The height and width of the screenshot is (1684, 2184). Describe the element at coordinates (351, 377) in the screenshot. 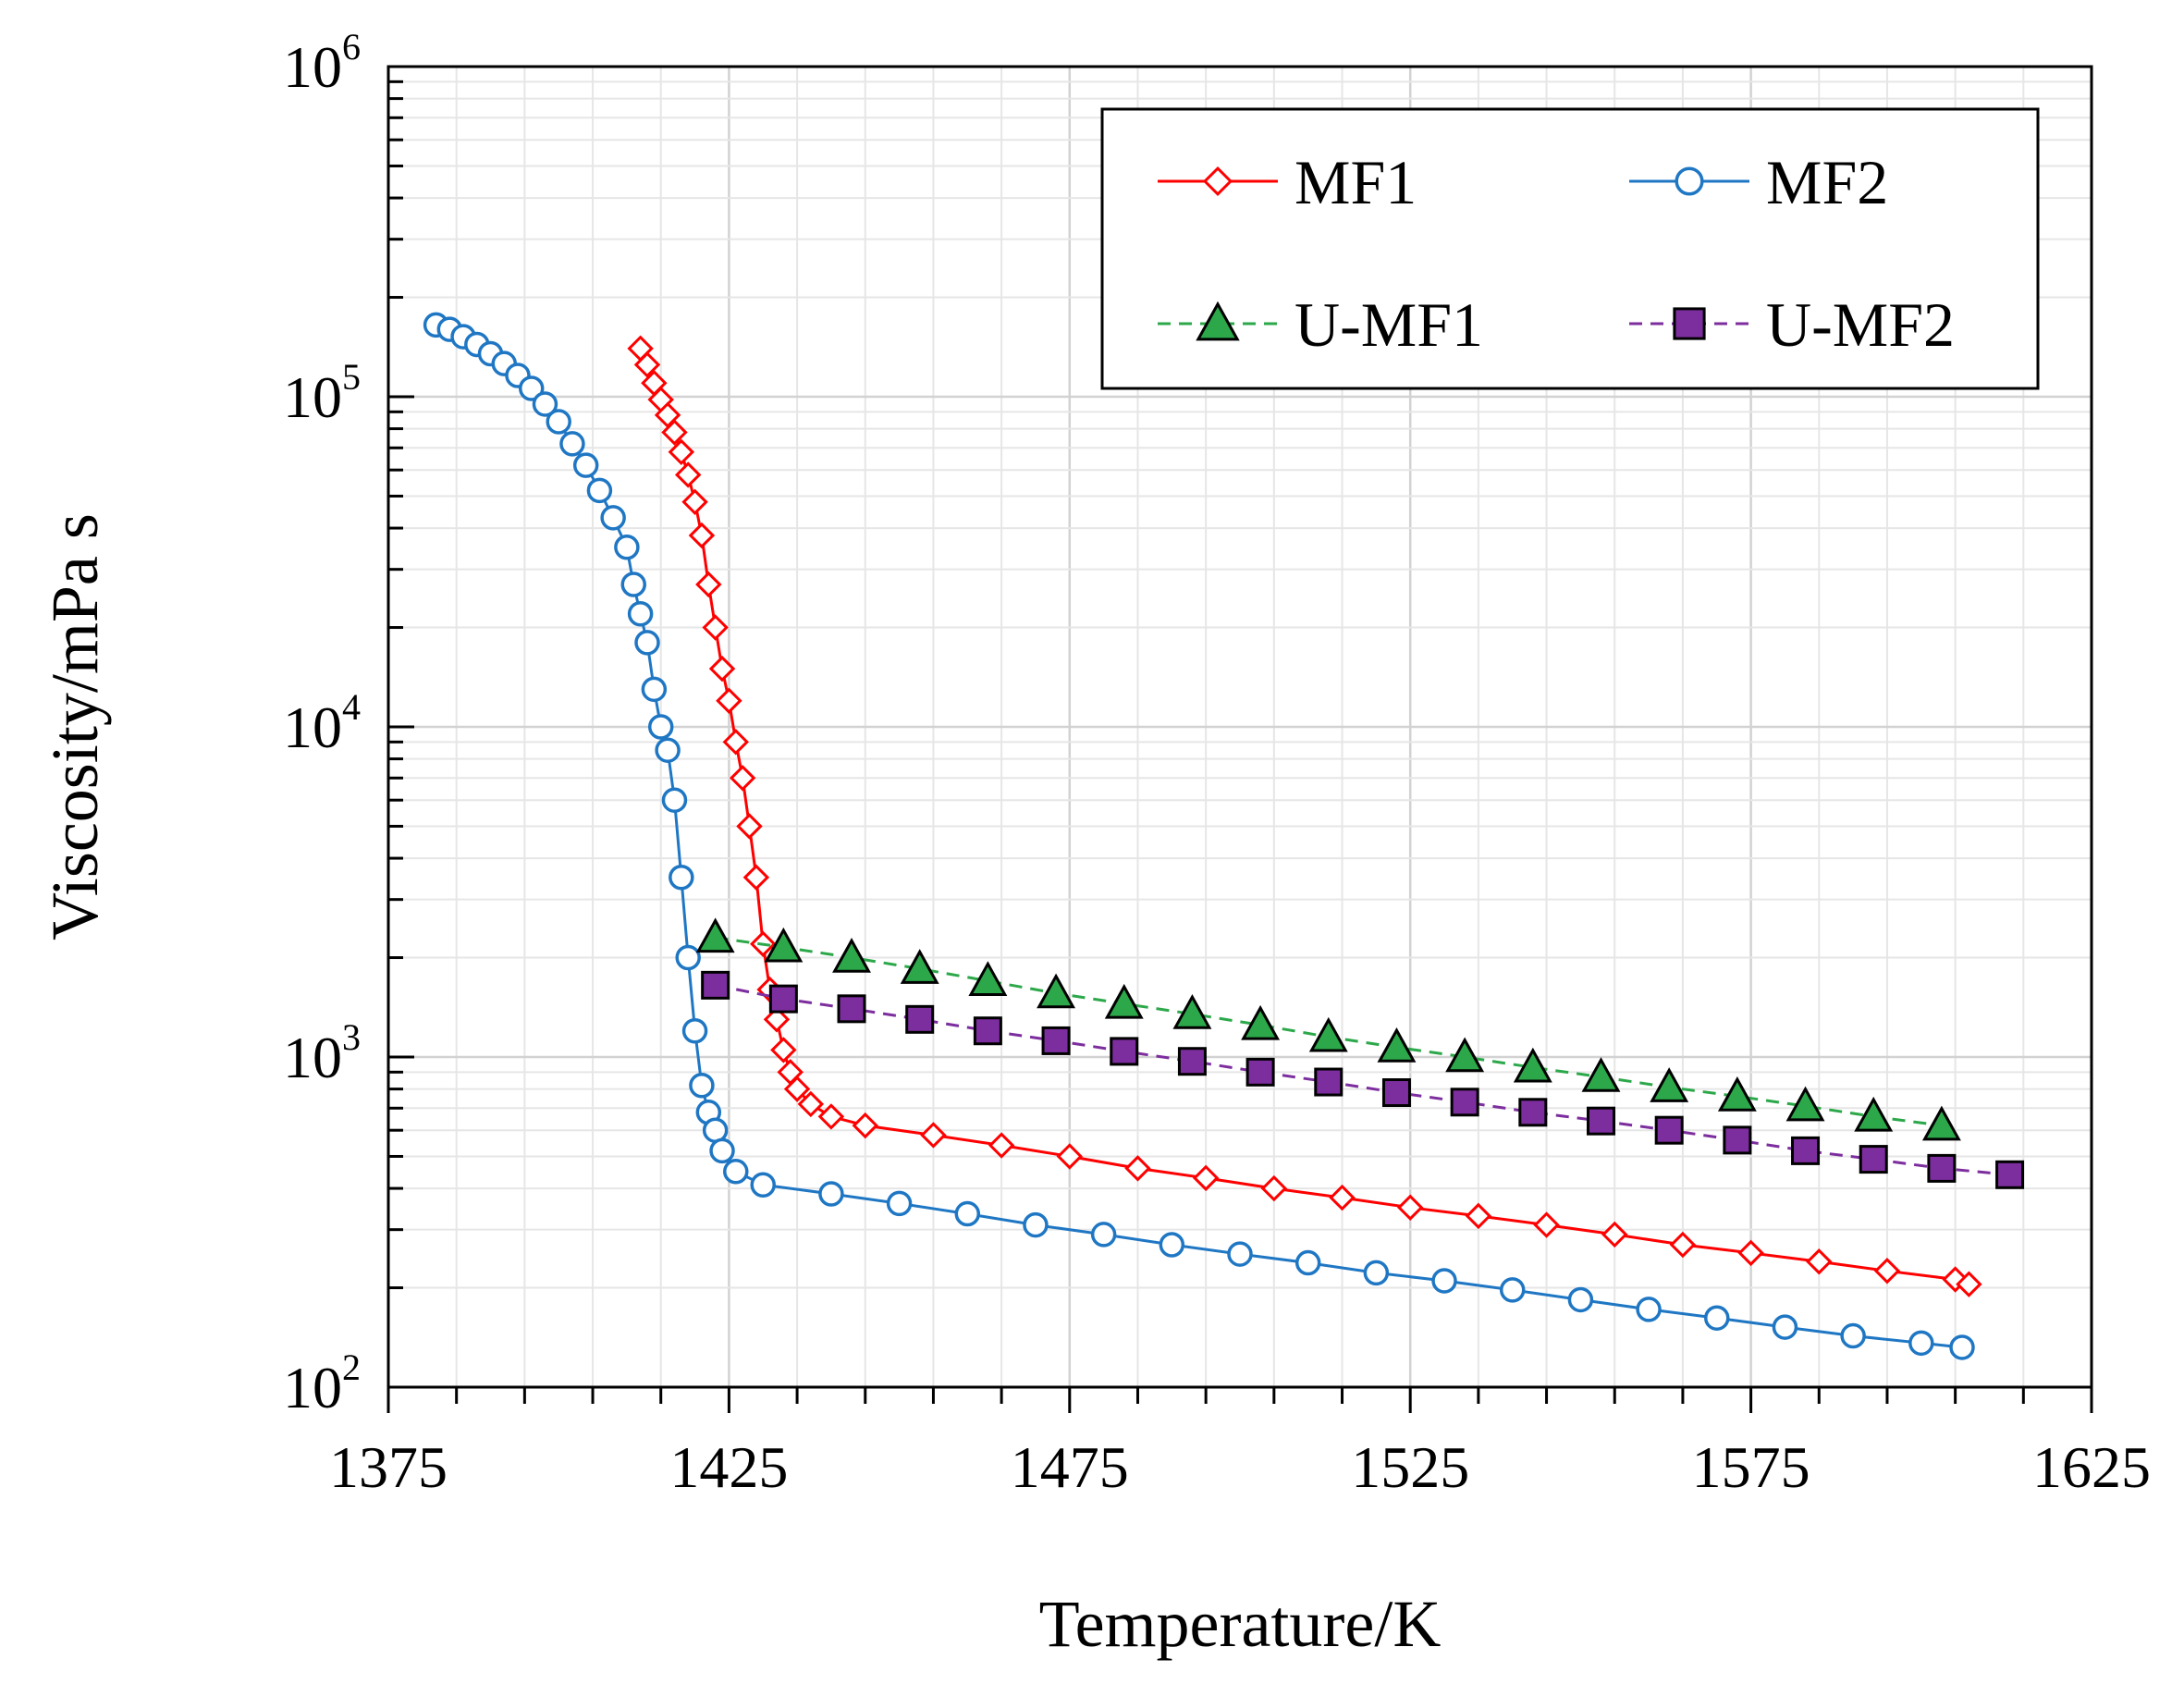

I see `y-tick-exponent: 5` at that location.